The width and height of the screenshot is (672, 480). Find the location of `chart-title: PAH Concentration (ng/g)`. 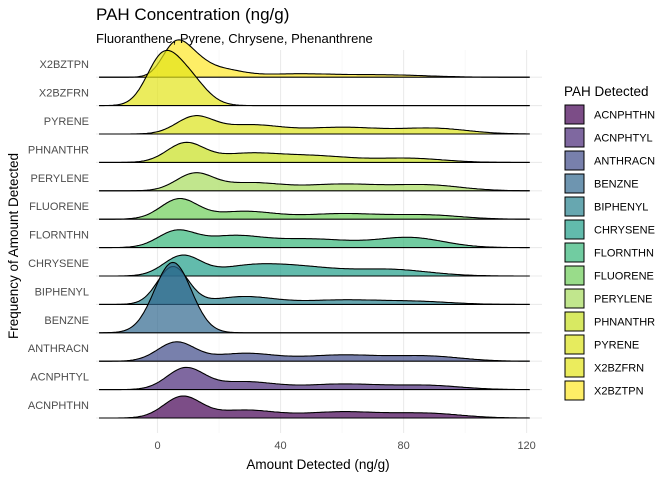

chart-title: PAH Concentration (ng/g) is located at coordinates (192, 14).